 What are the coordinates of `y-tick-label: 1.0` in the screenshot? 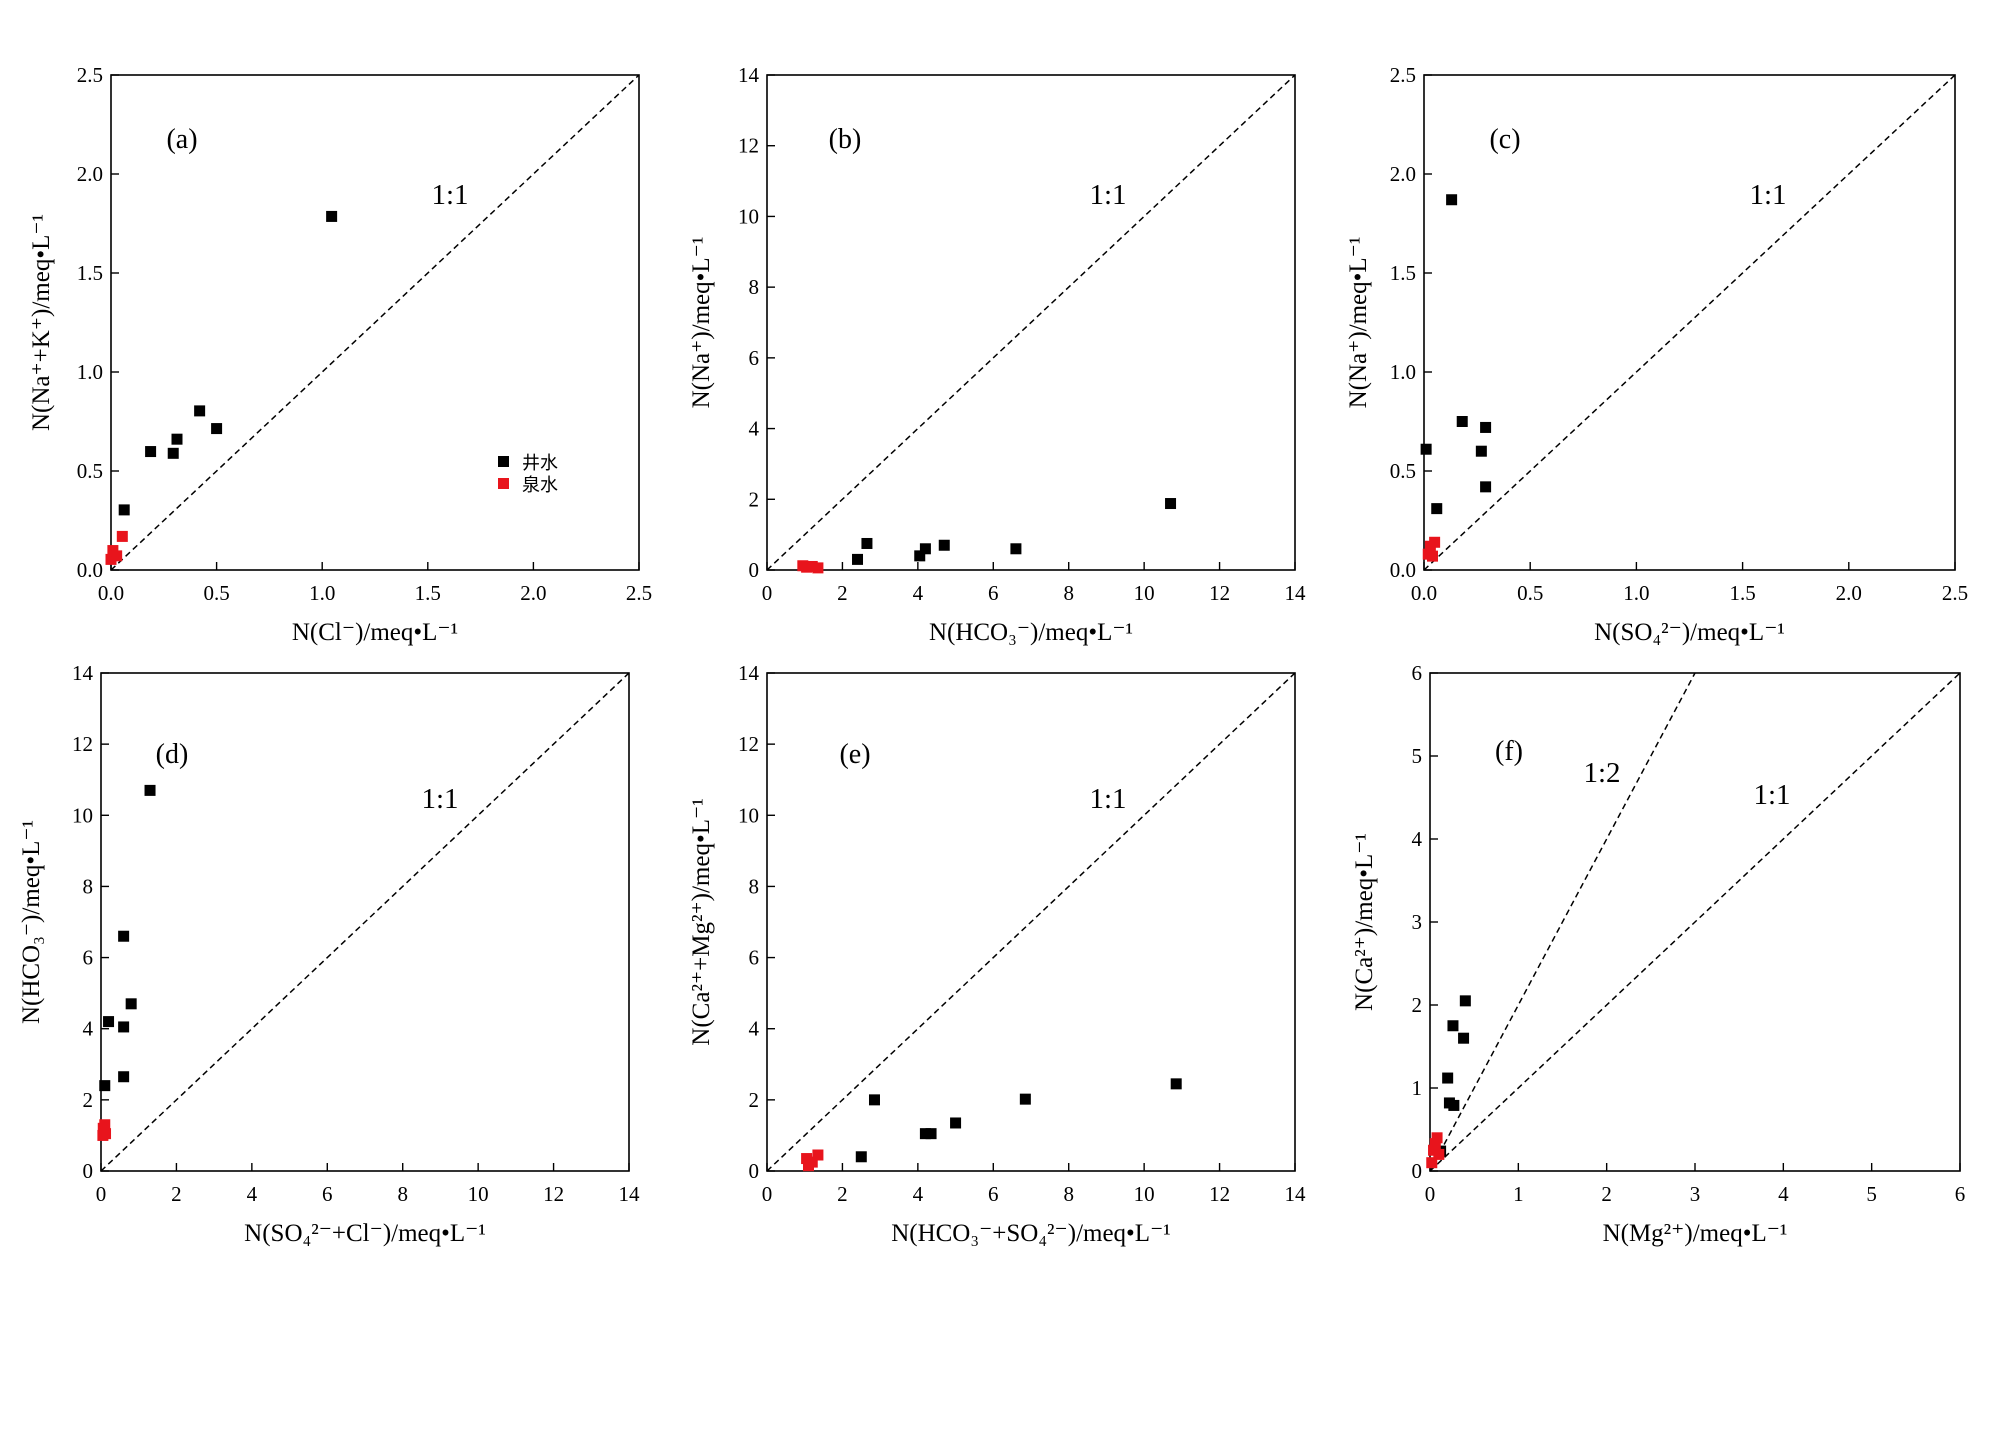 It's located at (1403, 372).